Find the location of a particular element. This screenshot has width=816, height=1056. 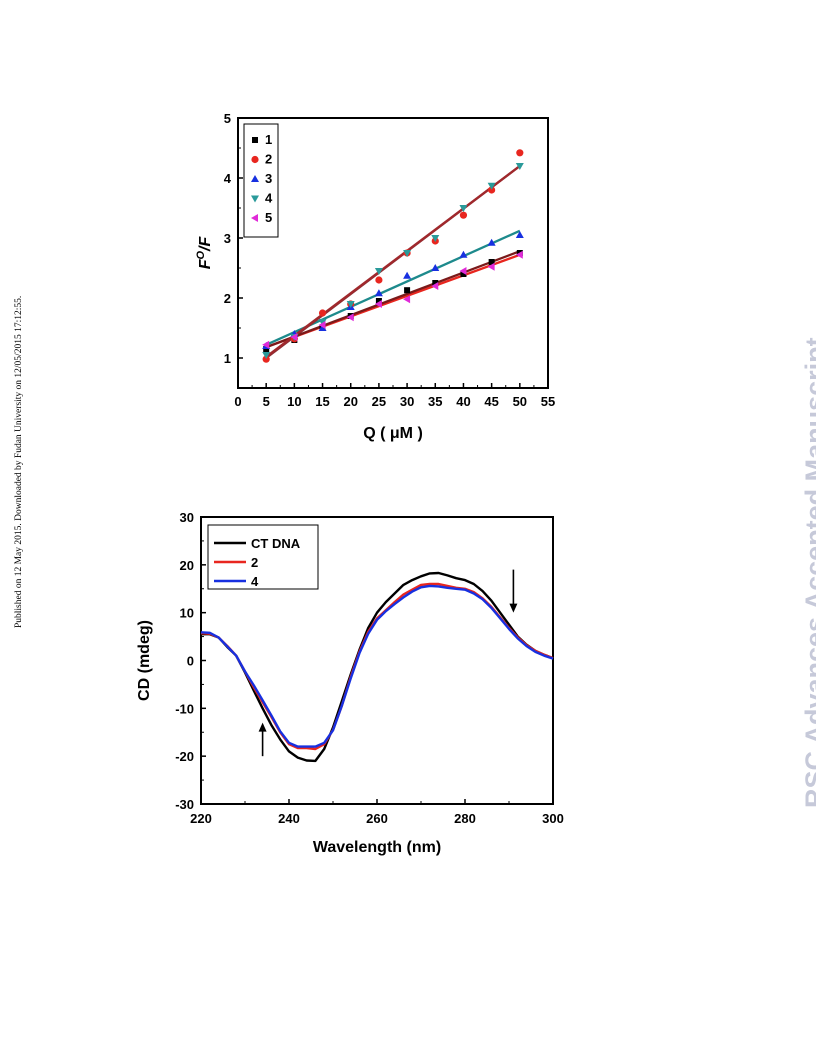

legend-label: 1 is located at coordinates (268, 139).